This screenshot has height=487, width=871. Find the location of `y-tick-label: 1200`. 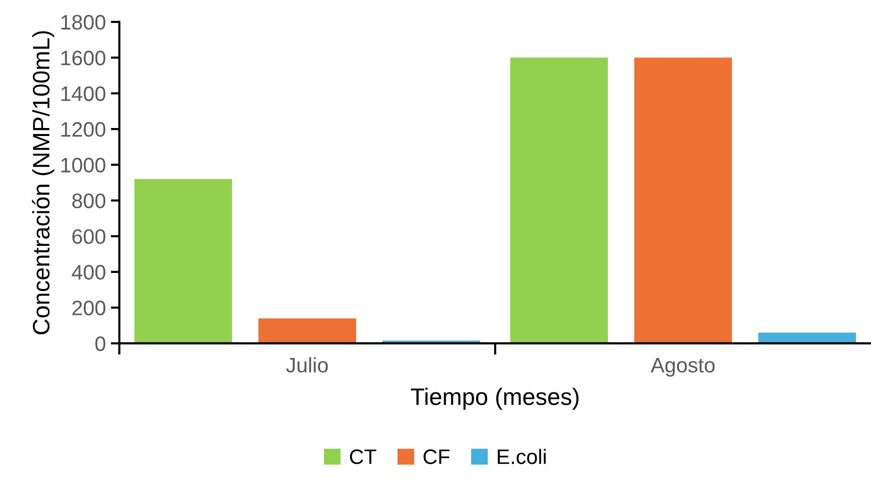

y-tick-label: 1200 is located at coordinates (83, 129).